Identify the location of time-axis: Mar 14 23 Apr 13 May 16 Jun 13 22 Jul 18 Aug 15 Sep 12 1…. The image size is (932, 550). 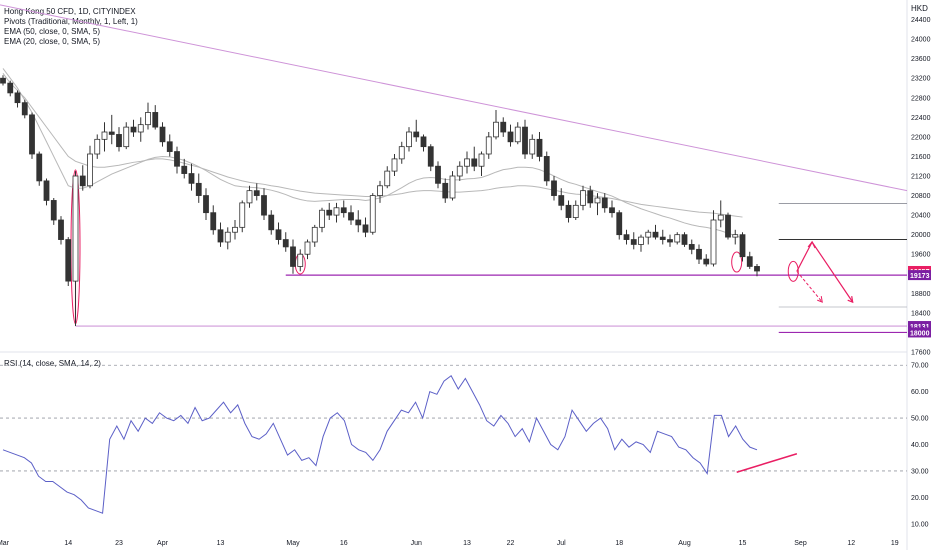
(449, 543).